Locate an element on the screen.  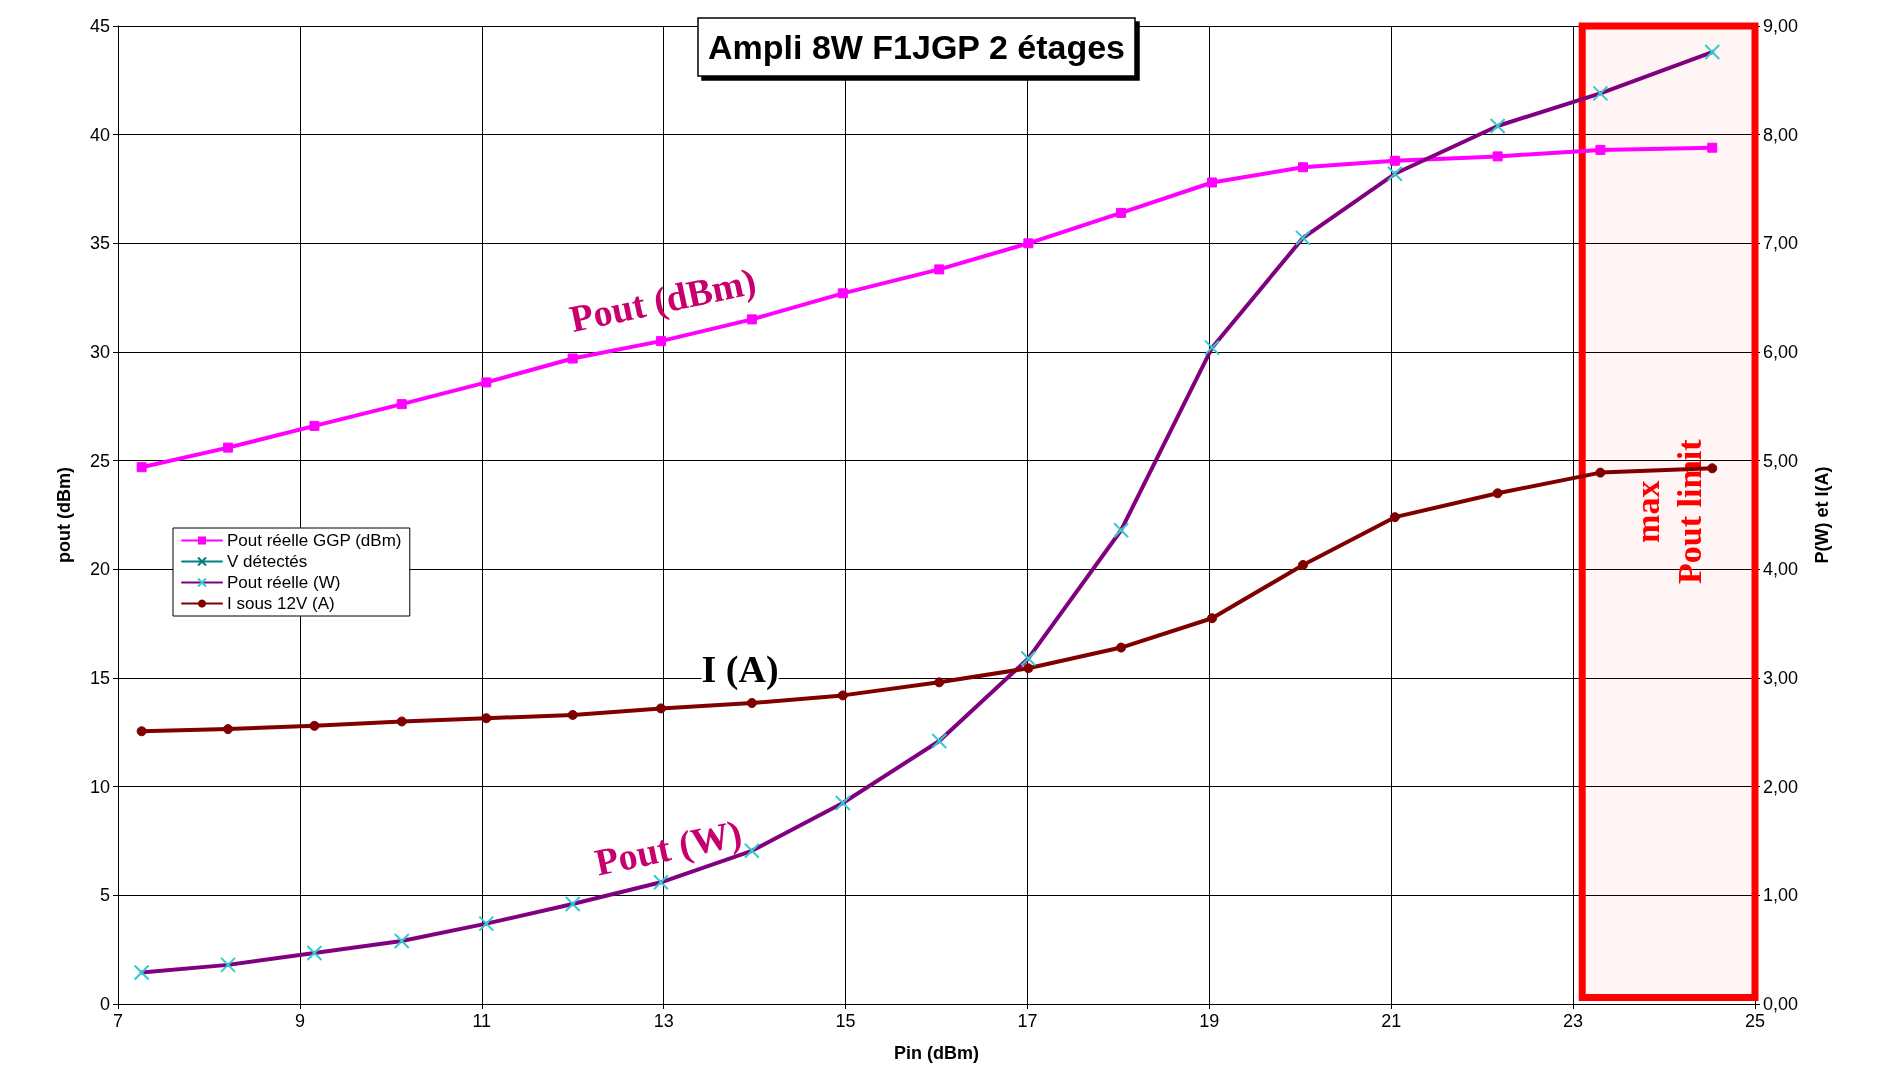
y2-tick-label: 6,00 is located at coordinates (1781, 352).